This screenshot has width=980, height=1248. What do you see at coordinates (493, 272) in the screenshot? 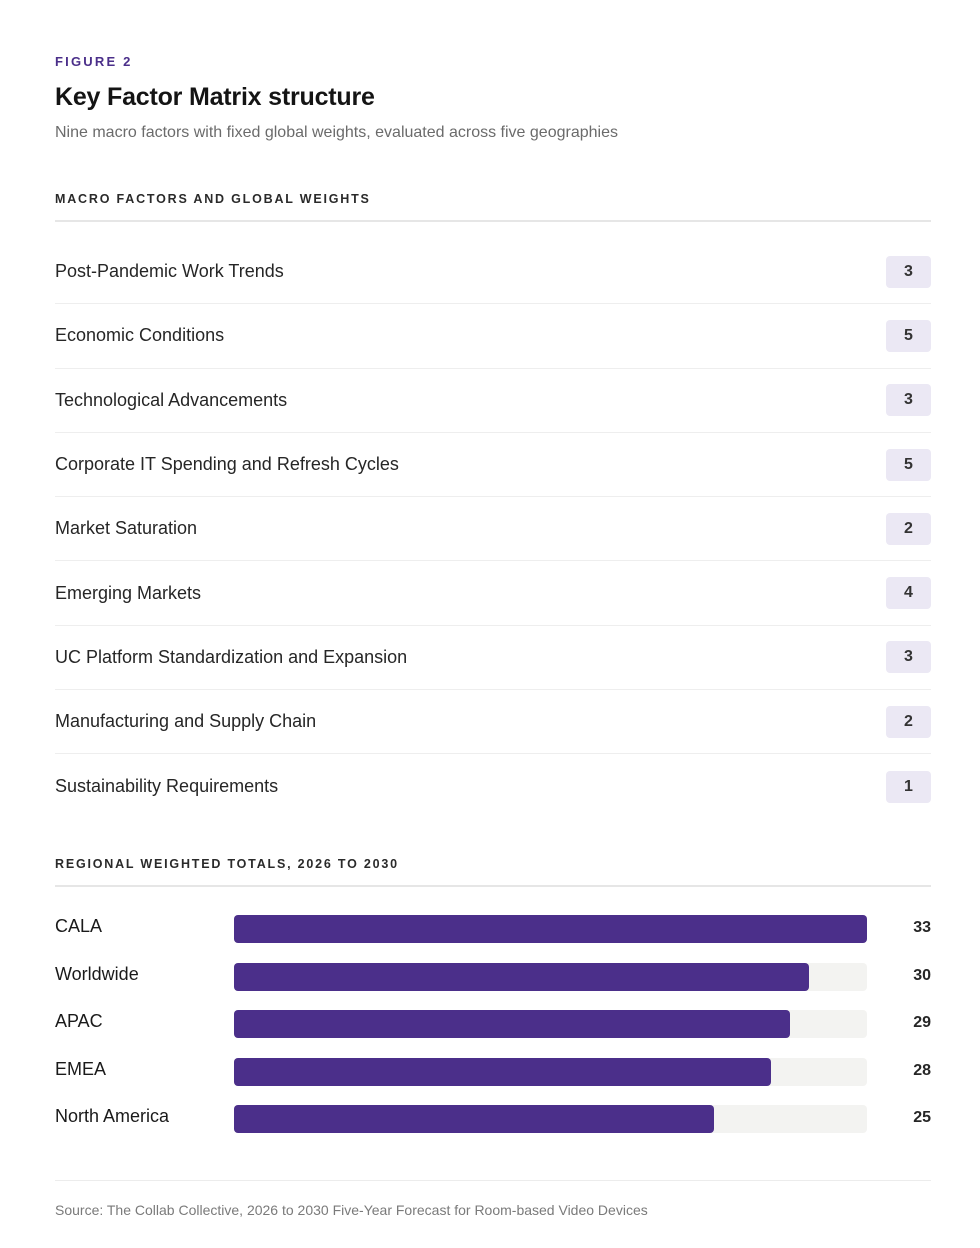
I see `factor-row: Post-Pandemic Work Trends 3` at bounding box center [493, 272].